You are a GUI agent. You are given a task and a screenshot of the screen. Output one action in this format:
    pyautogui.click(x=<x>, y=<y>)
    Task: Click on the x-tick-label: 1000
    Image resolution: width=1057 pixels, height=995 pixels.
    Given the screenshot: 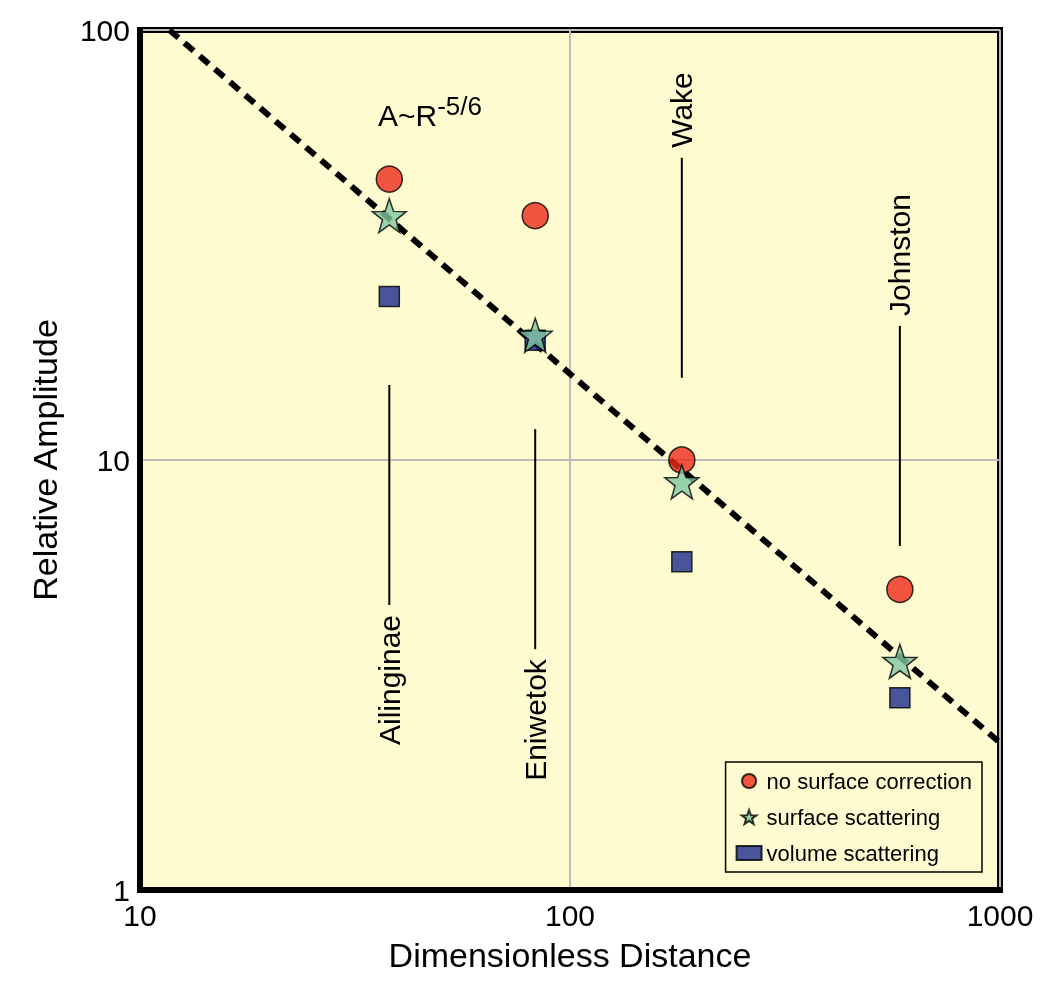 What is the action you would take?
    pyautogui.click(x=1000, y=915)
    